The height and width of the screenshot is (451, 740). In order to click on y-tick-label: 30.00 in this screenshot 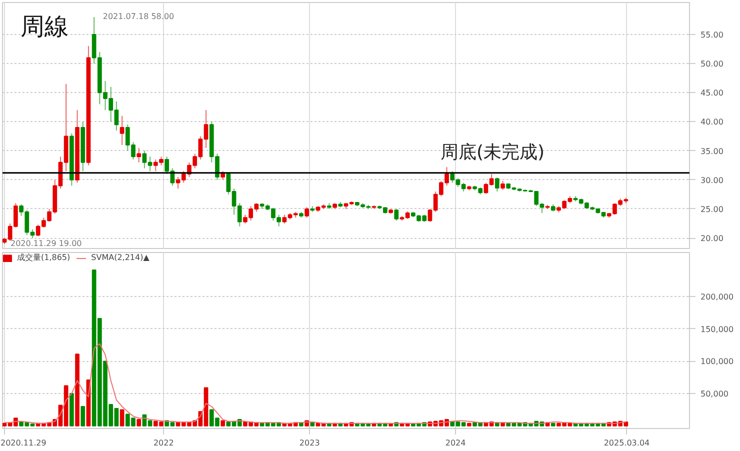, I will do `click(712, 180)`.